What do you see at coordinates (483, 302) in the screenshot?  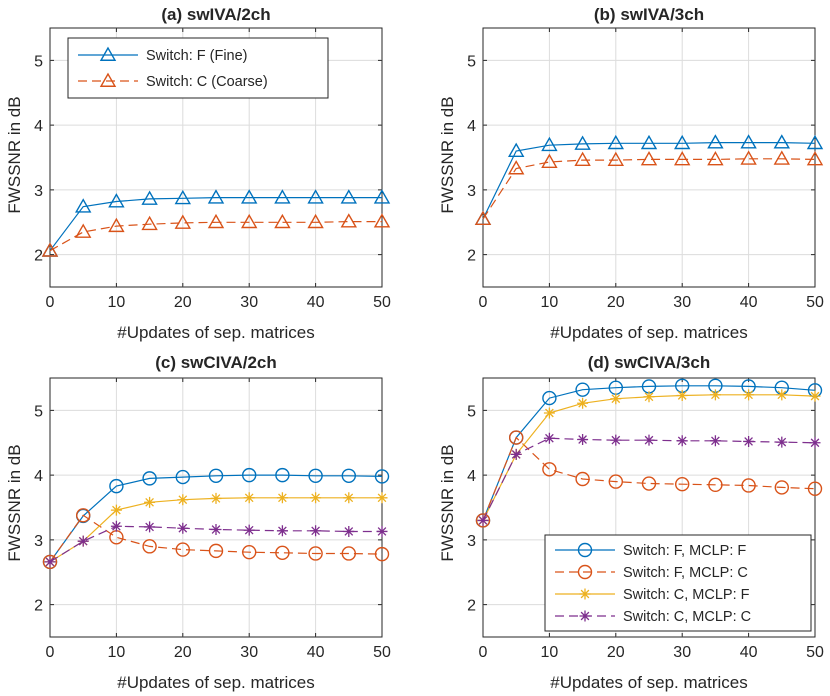 I see `panel-b-xtick-label: 0` at bounding box center [483, 302].